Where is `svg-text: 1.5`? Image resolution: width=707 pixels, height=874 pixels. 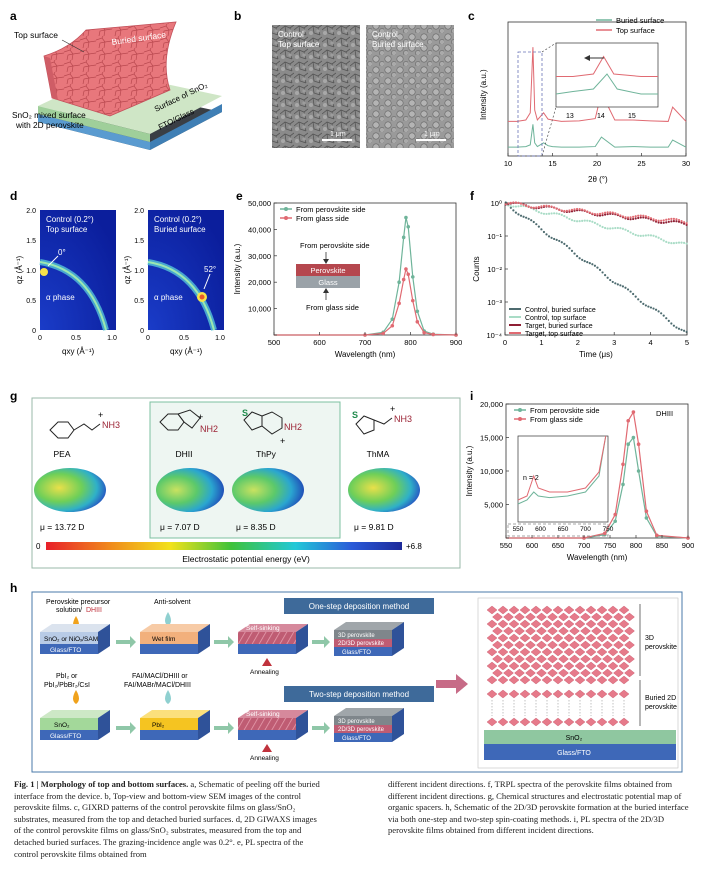 svg-text: 1.5 is located at coordinates (139, 241).